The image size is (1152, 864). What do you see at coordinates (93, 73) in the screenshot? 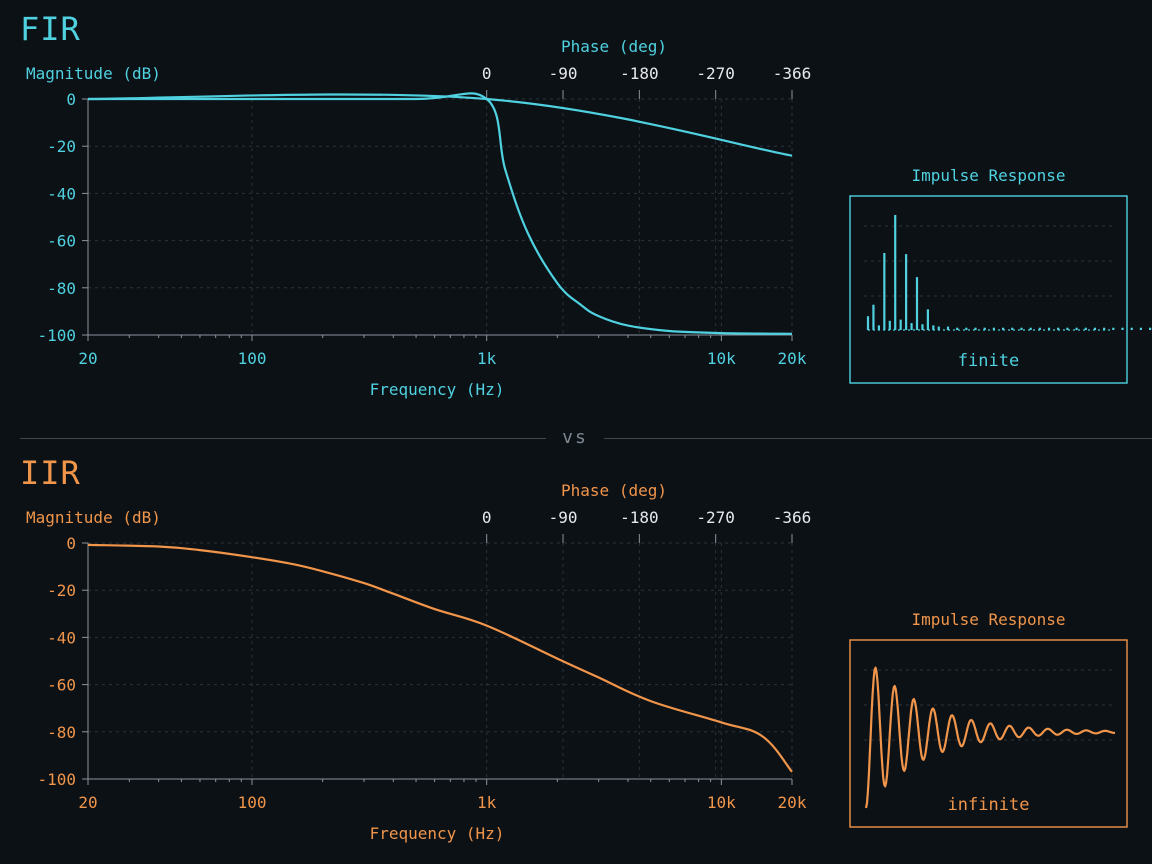
I see `fir-y-axis-label: Magnitude (dB)` at bounding box center [93, 73].